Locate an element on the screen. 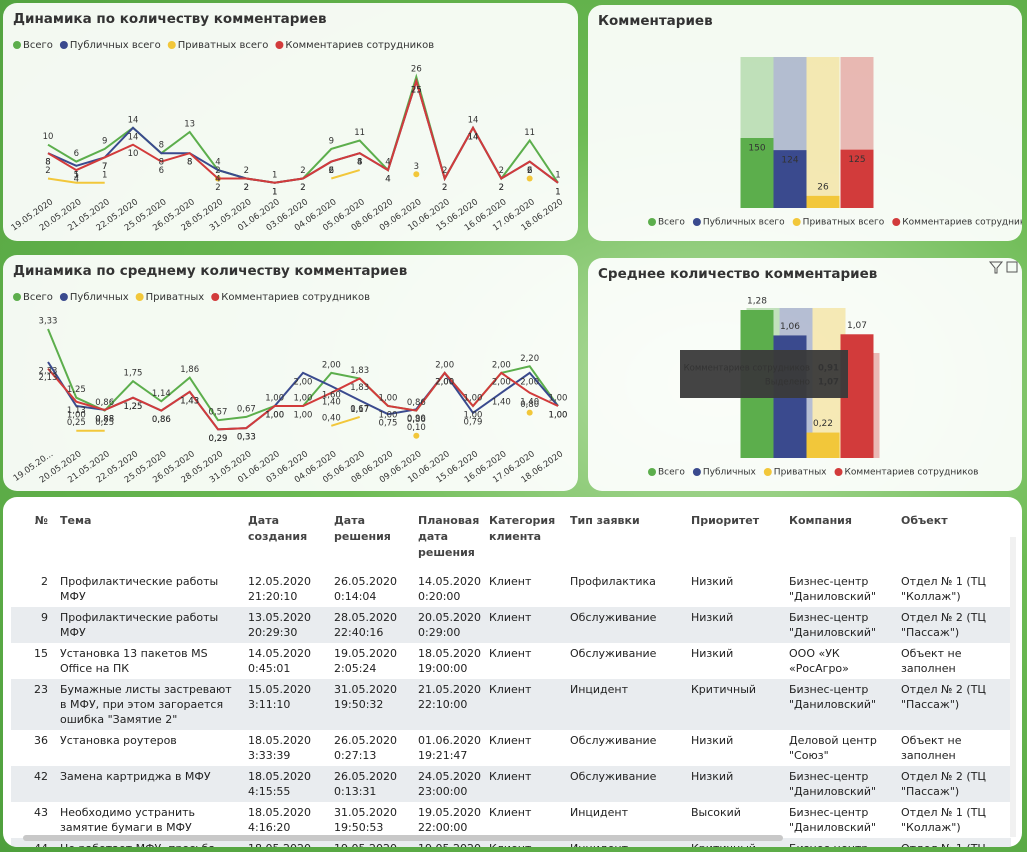 This screenshot has width=1027, height=852. table-cell: 12.05.2020 21:20:10 is located at coordinates (279, 589).